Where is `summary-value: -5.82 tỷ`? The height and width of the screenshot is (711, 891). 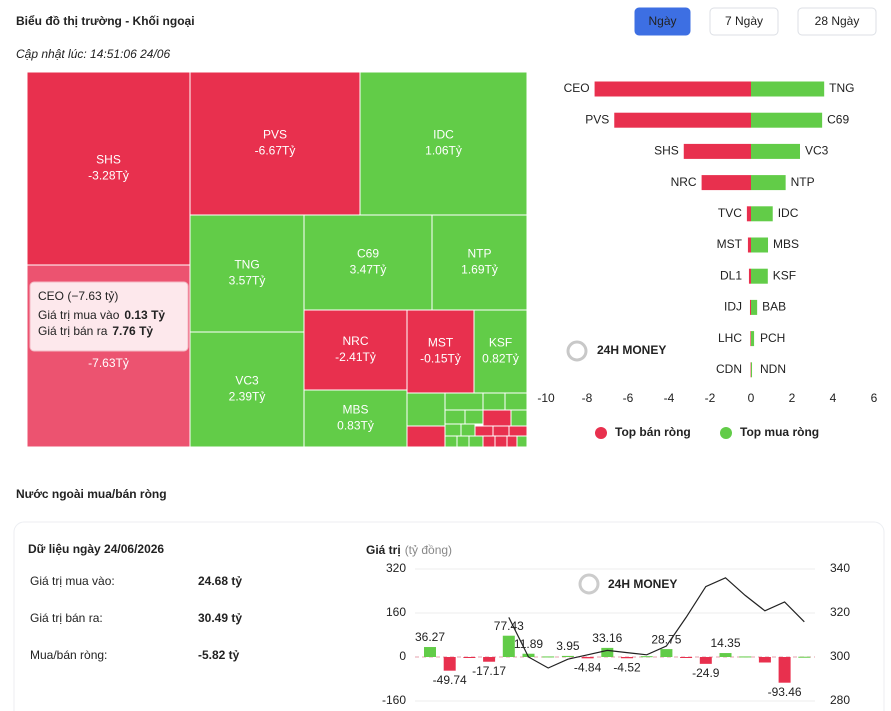
summary-value: -5.82 tỷ is located at coordinates (219, 655).